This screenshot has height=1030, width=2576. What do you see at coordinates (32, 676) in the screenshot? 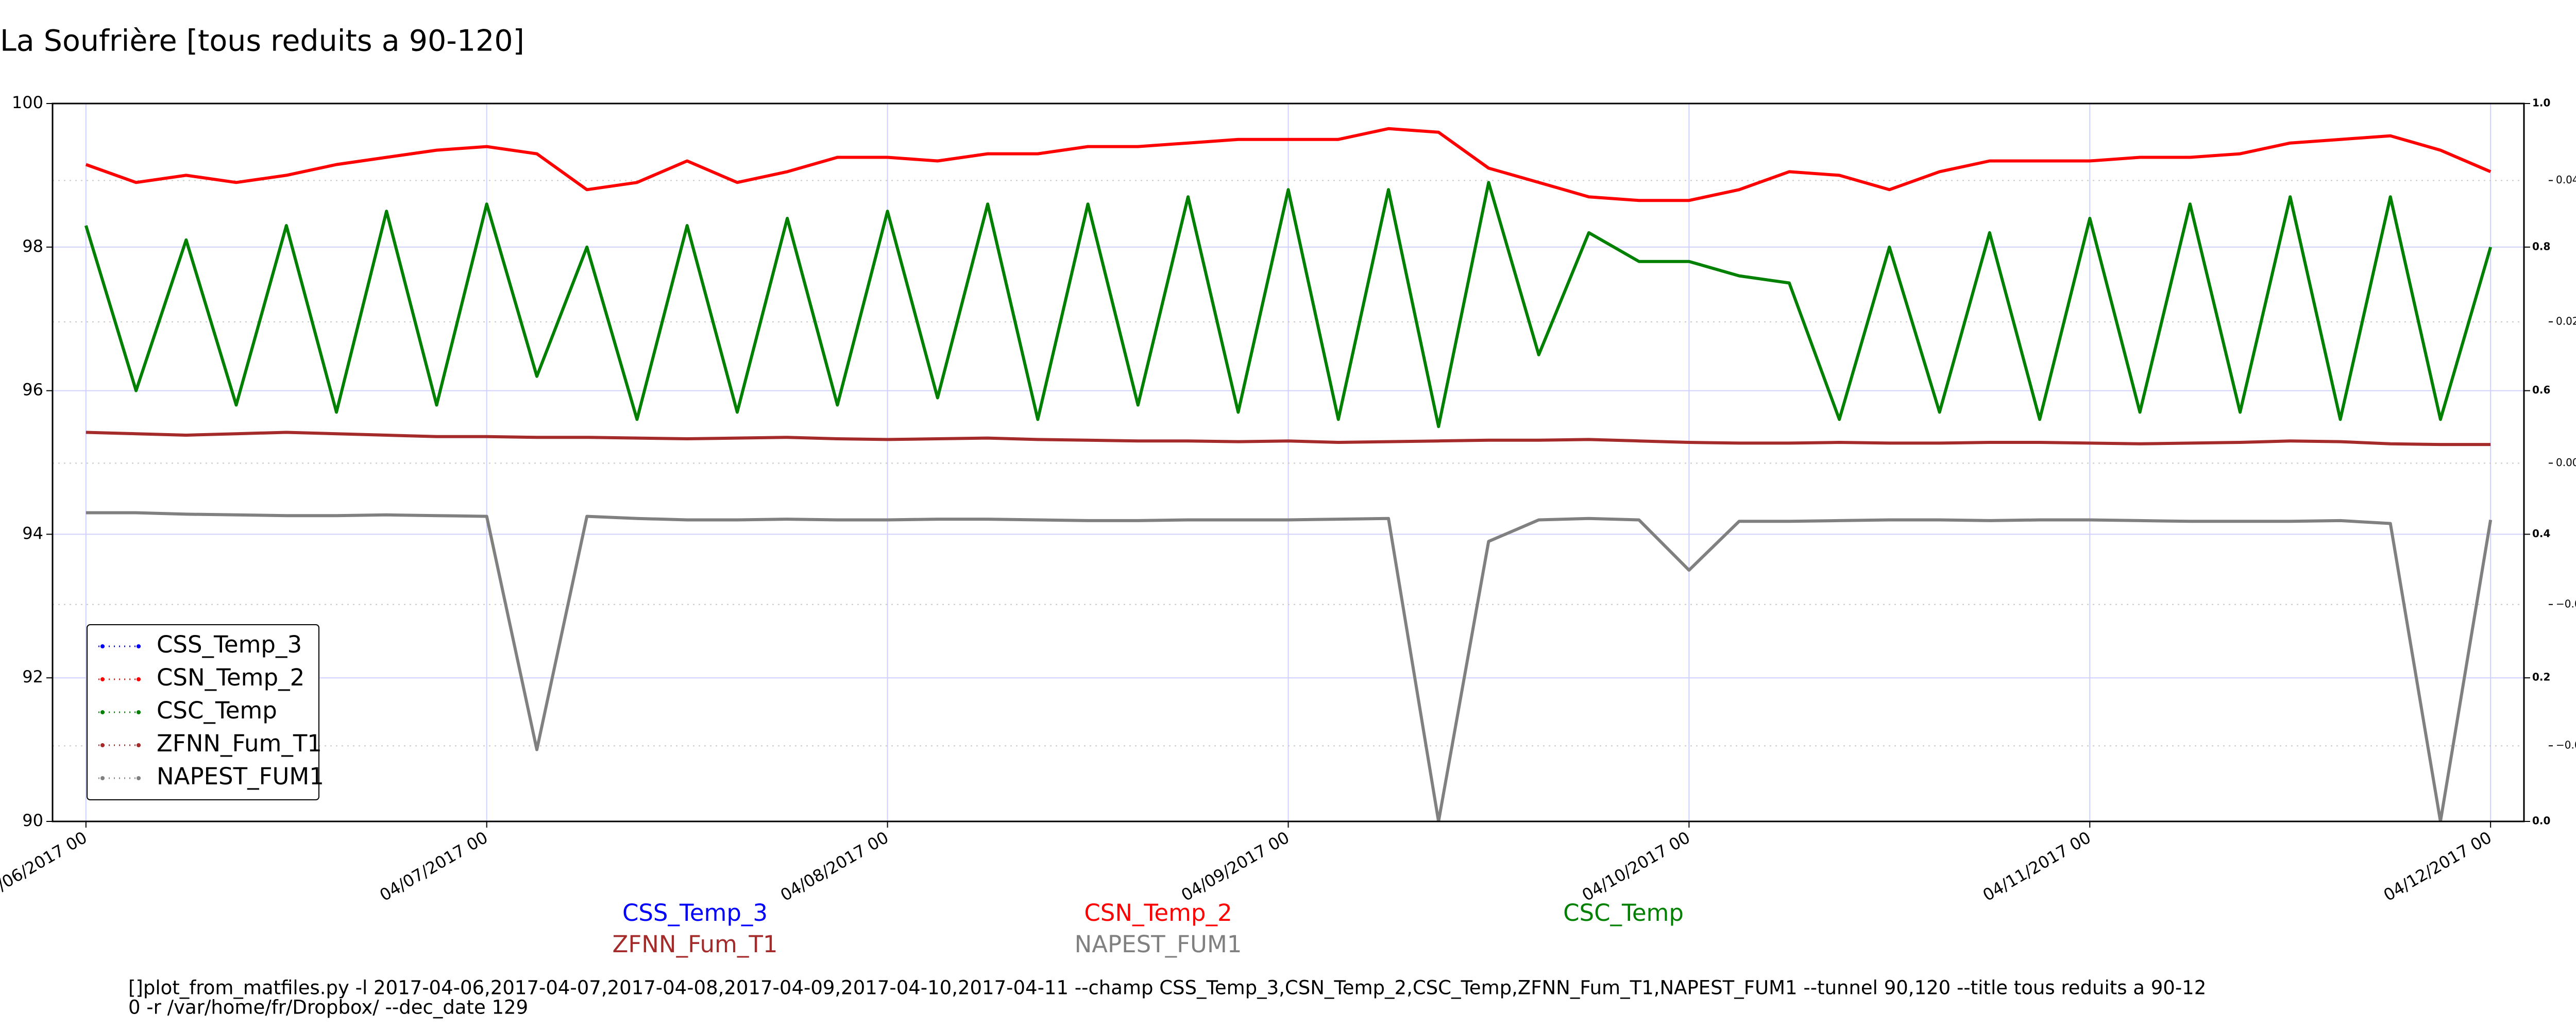
I see `y-tick-label: 92` at bounding box center [32, 676].